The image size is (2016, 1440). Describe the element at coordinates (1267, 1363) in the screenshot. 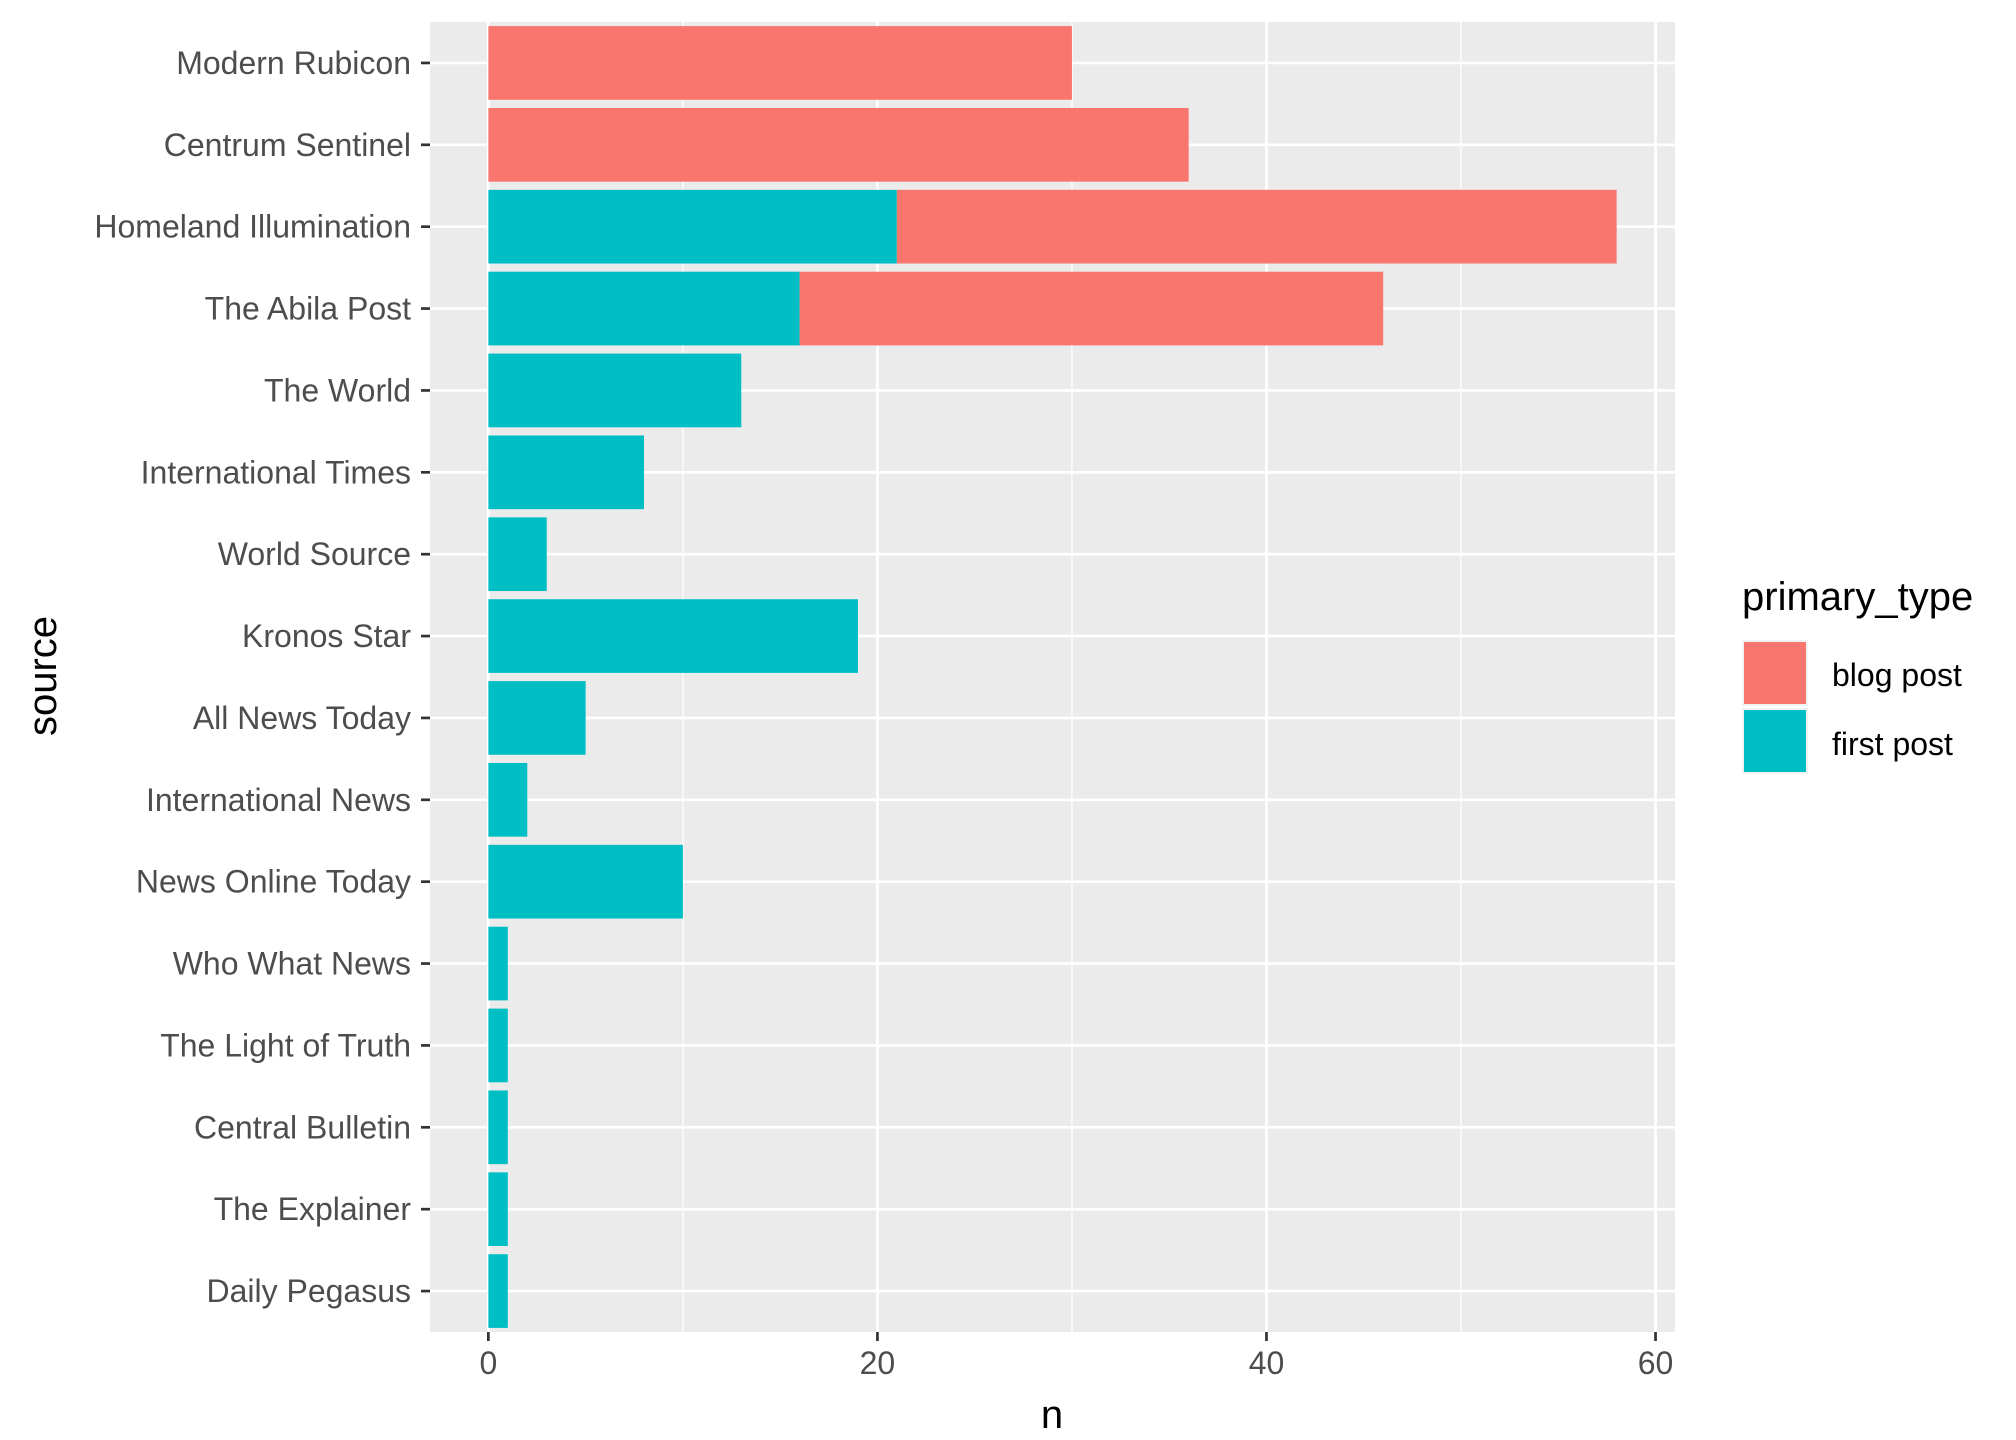

I see `x-tick-label: 40` at that location.